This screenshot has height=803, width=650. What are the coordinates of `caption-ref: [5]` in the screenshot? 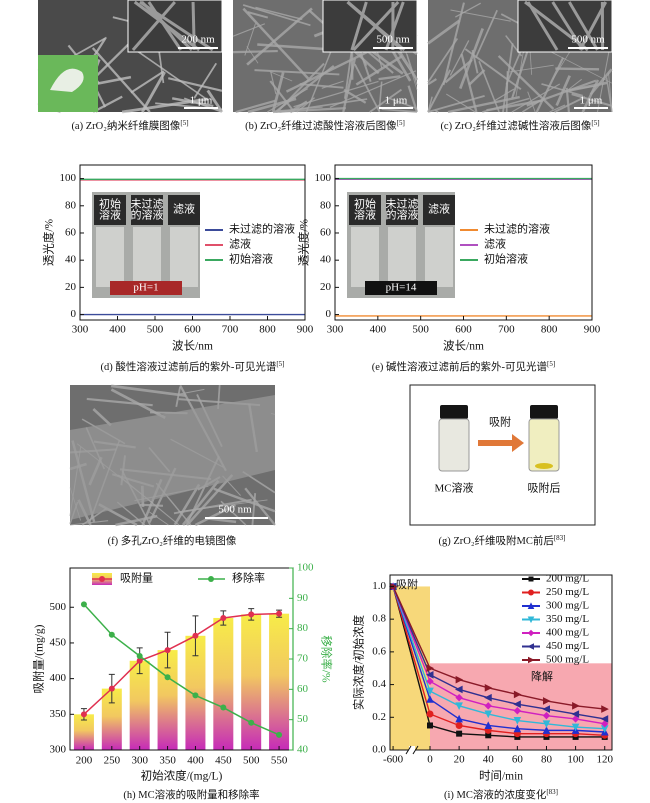 It's located at (280, 364).